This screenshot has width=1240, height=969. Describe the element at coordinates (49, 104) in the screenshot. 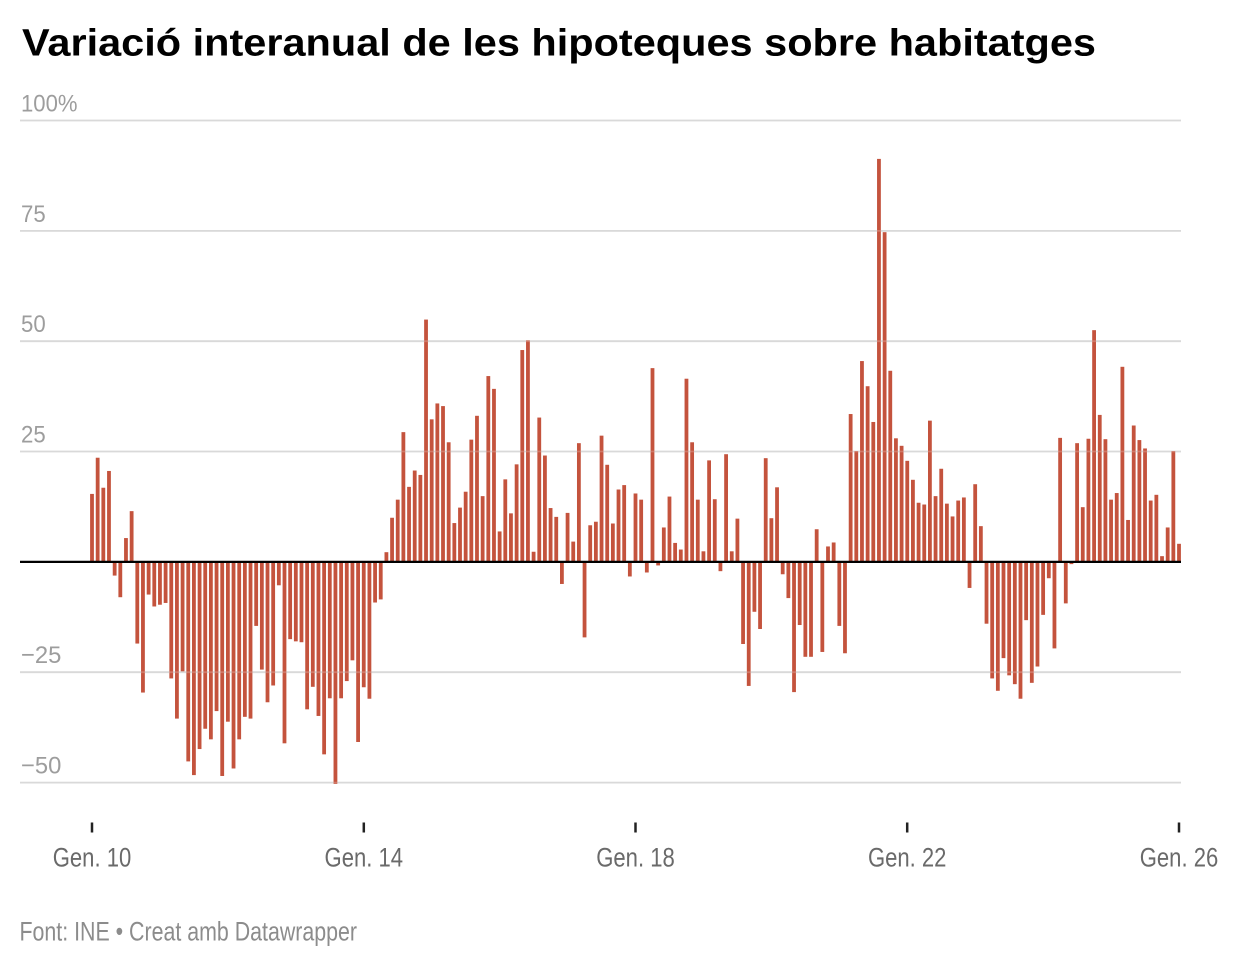

I see `svg-text: 100%` at that location.